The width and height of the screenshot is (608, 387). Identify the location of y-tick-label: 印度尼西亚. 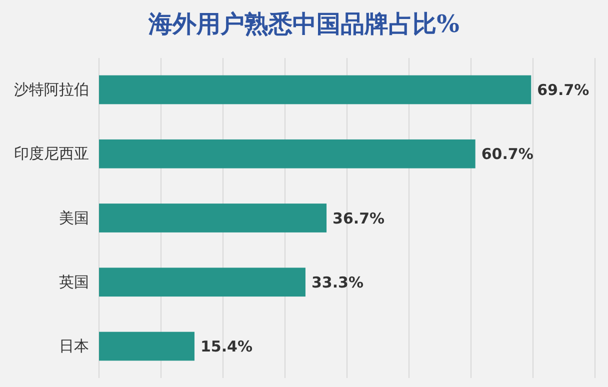
(51, 154).